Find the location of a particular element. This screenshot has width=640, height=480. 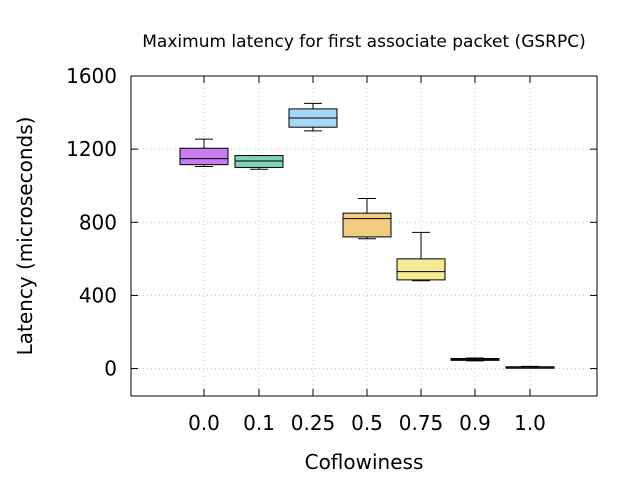

x-tick-label: 0.0 is located at coordinates (204, 423).